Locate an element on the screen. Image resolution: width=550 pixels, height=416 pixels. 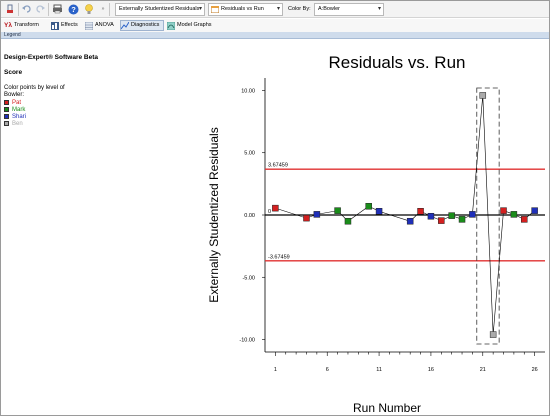
legend-item-ben: Ben is located at coordinates (59, 123).